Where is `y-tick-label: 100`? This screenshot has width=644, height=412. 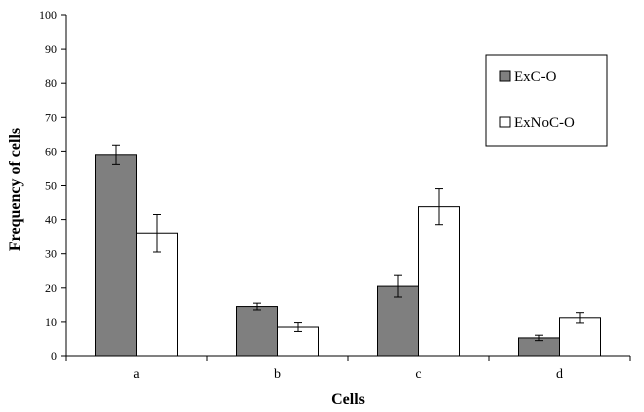
y-tick-label: 100 is located at coordinates (48, 15).